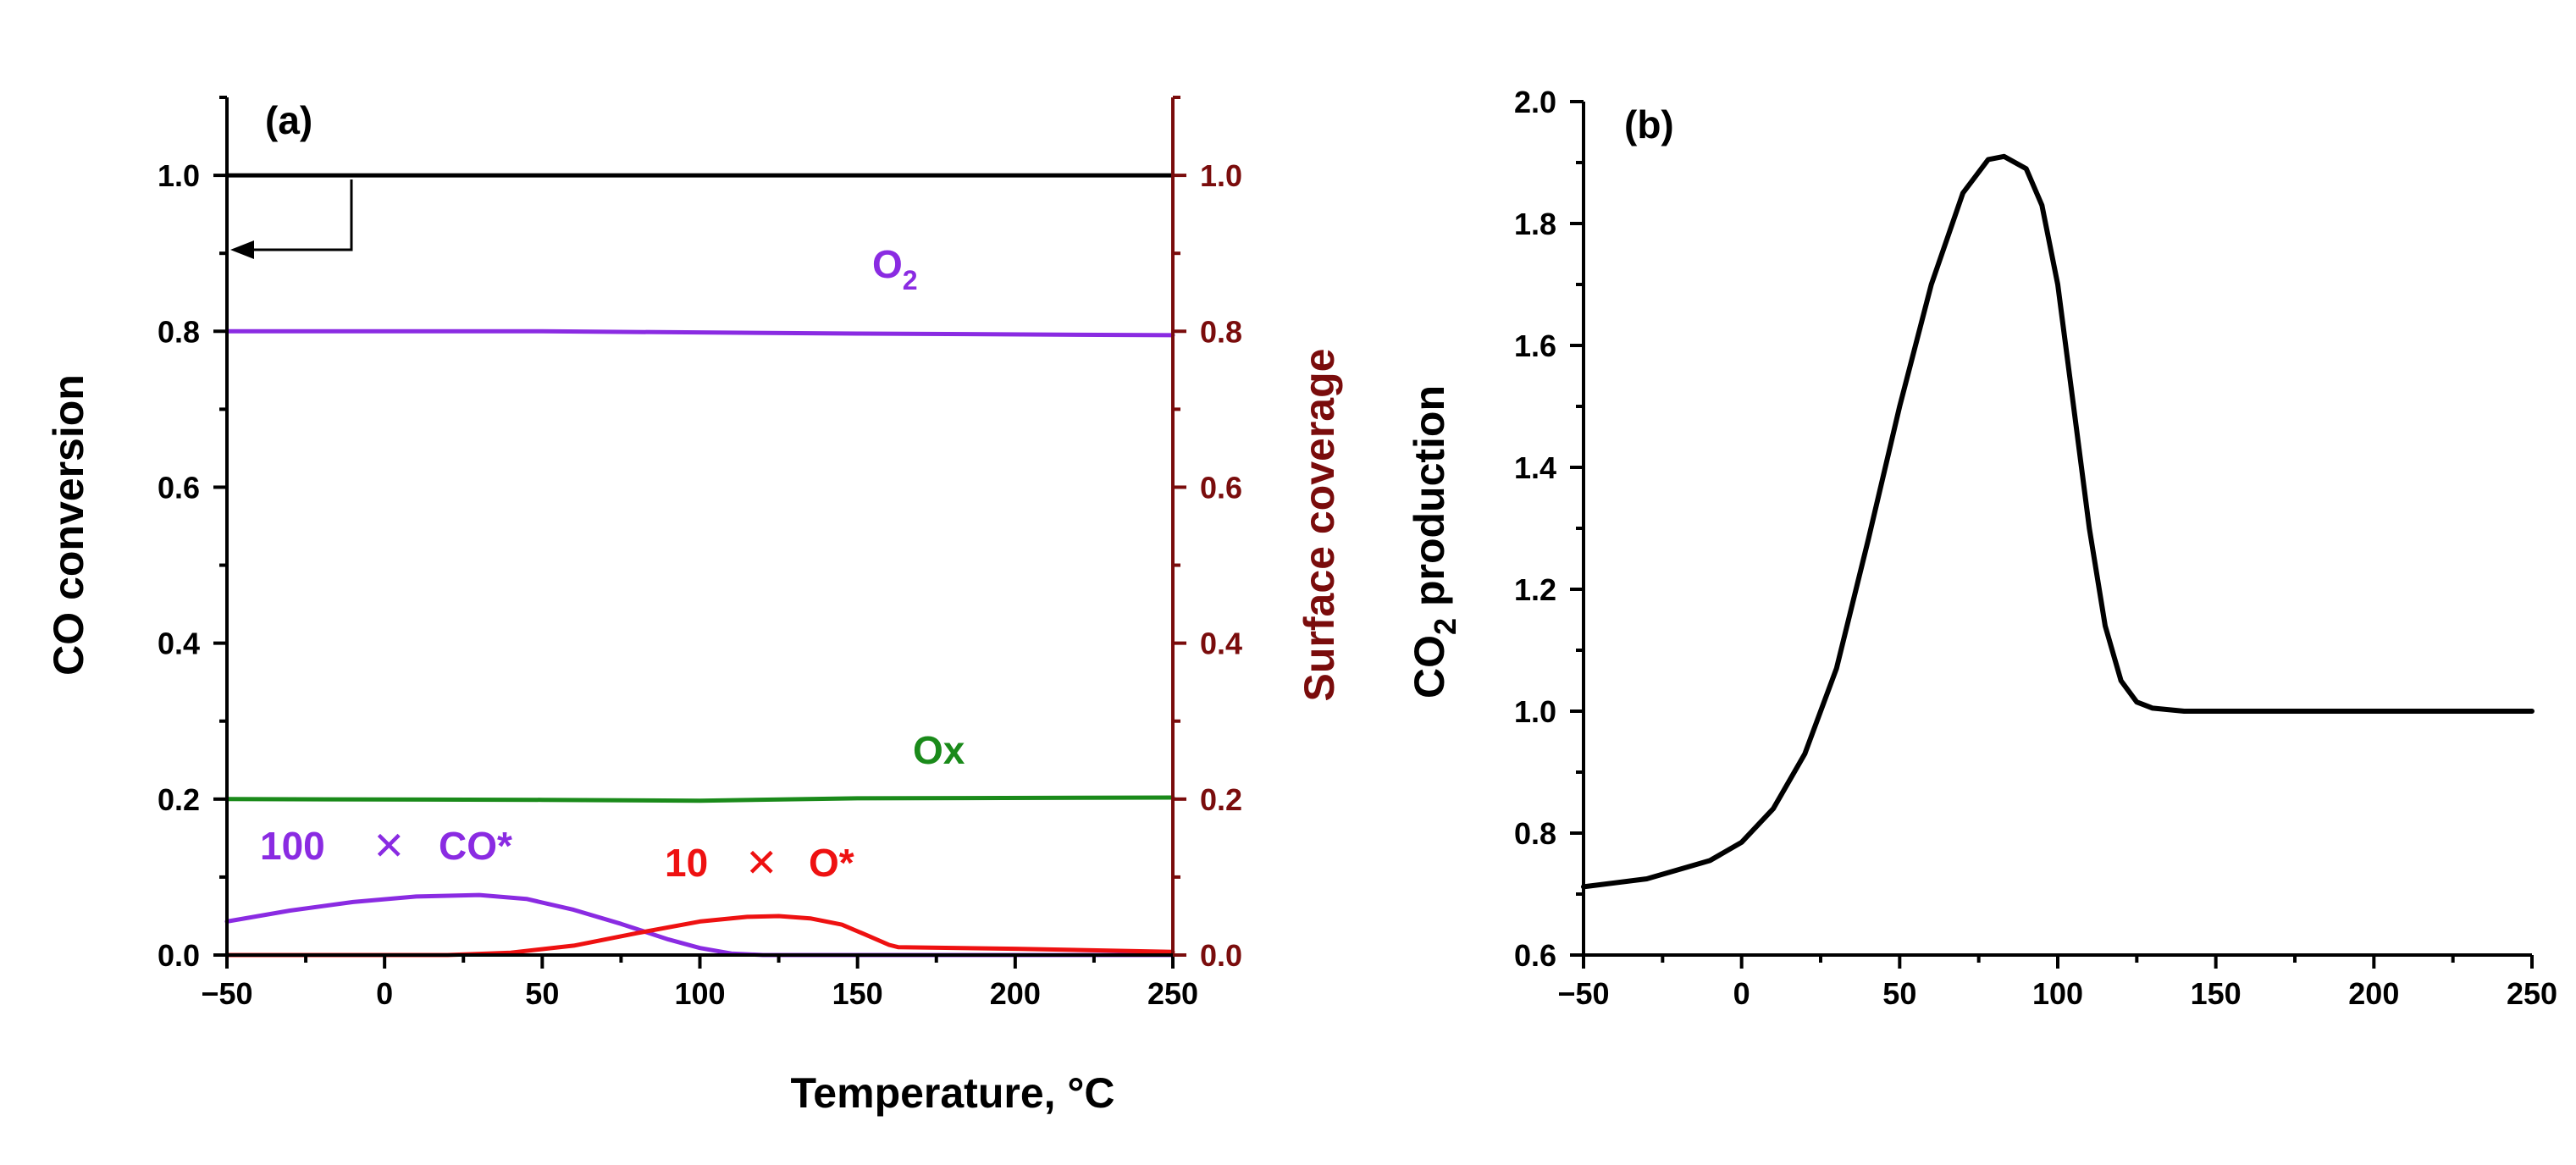 The width and height of the screenshot is (2576, 1165). What do you see at coordinates (1535, 467) in the screenshot?
I see `panel-b-y-tick-label: 1.4` at bounding box center [1535, 467].